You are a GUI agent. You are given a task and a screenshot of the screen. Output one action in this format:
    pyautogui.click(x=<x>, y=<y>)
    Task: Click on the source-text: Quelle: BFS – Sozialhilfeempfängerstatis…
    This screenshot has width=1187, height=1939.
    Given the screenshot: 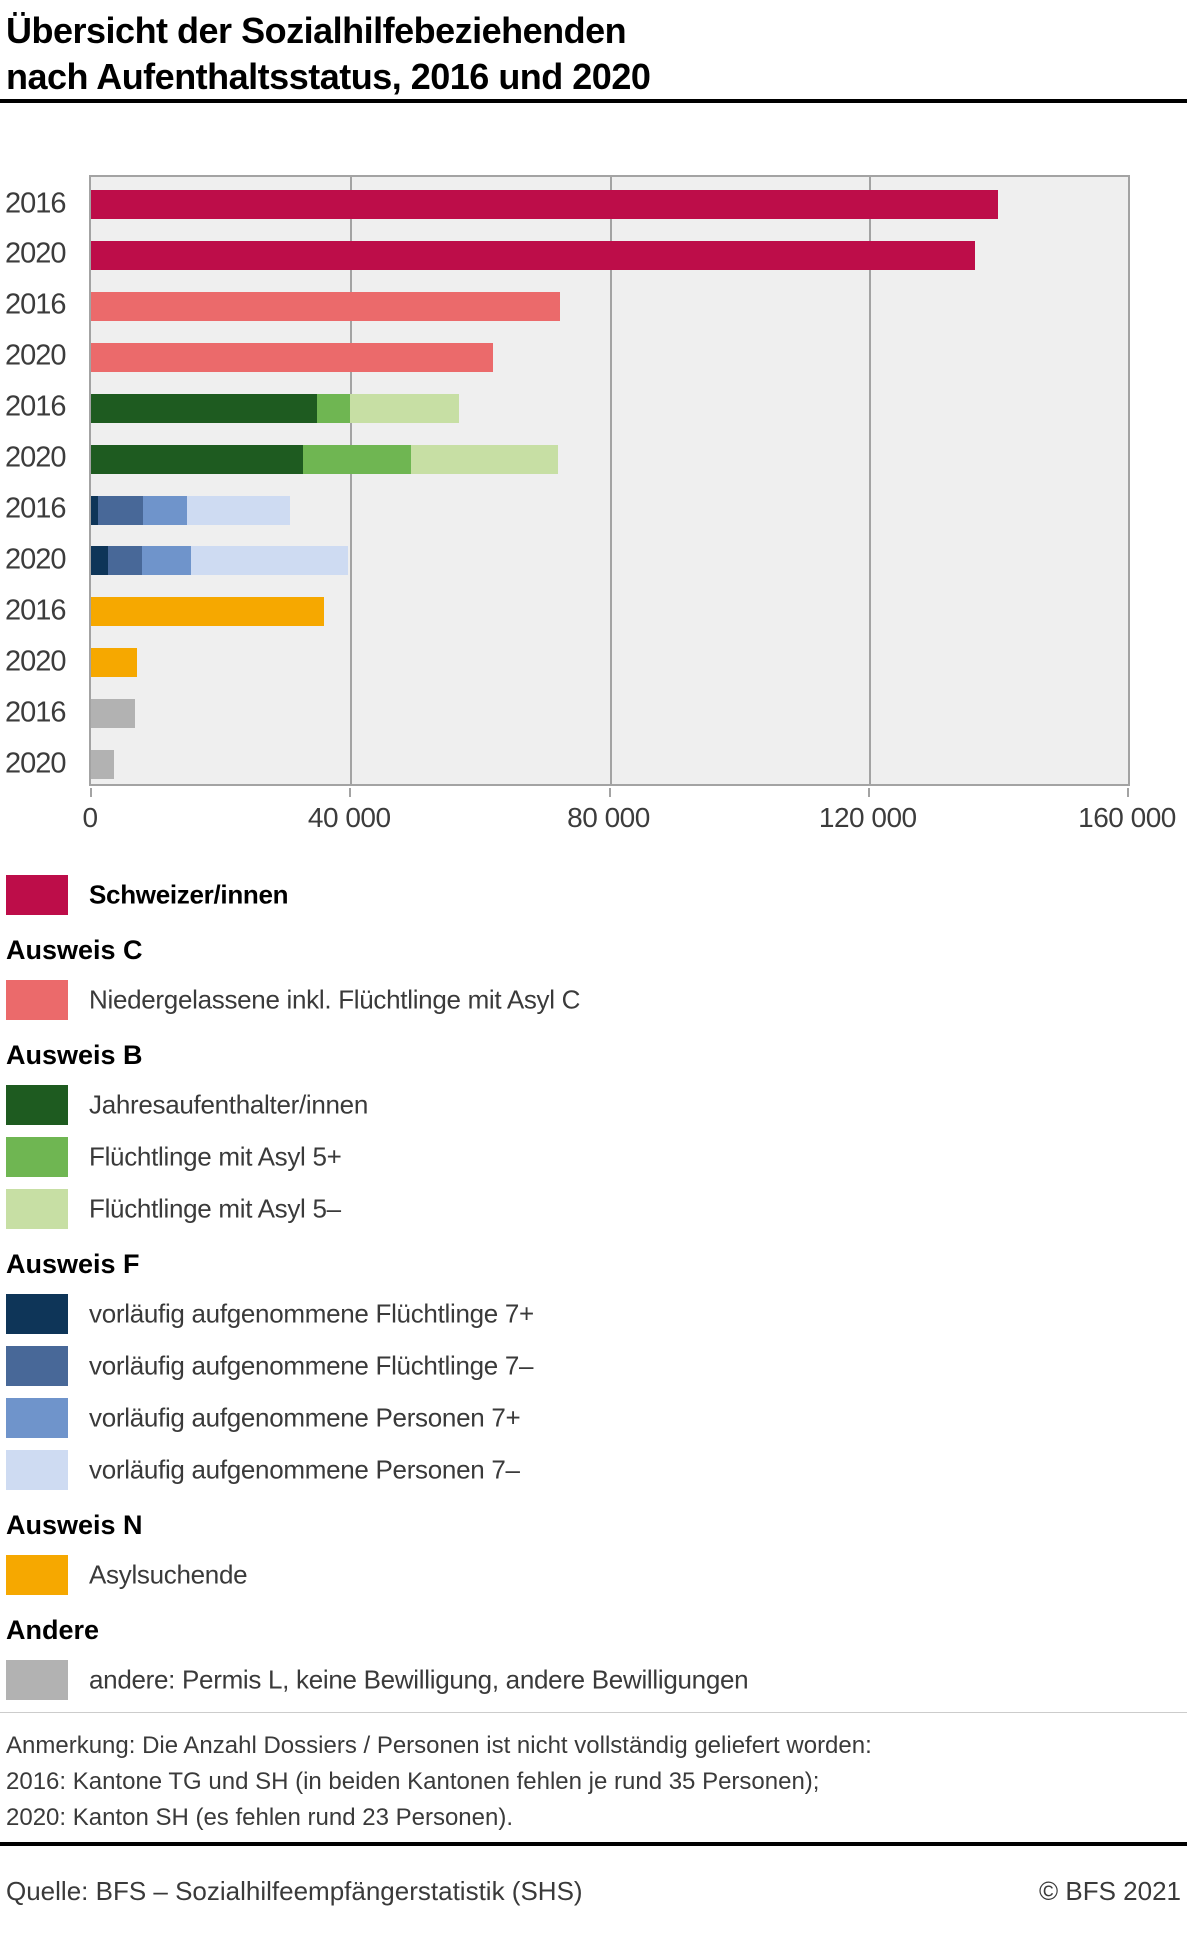 What is the action you would take?
    pyautogui.click(x=294, y=1891)
    